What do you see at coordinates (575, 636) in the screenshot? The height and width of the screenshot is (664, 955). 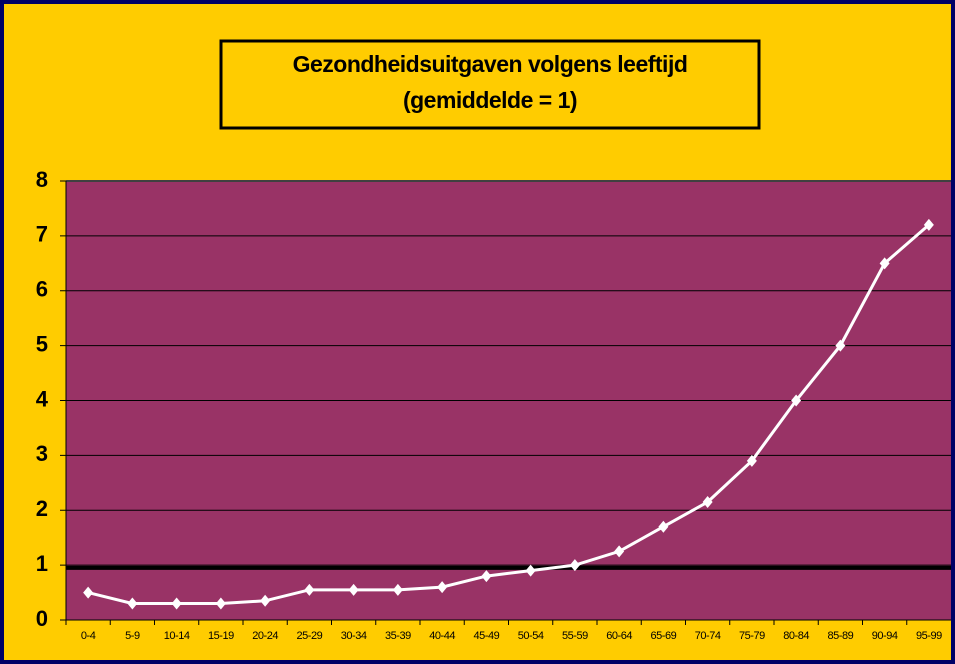 I see `x-tick-label: 55-59` at bounding box center [575, 636].